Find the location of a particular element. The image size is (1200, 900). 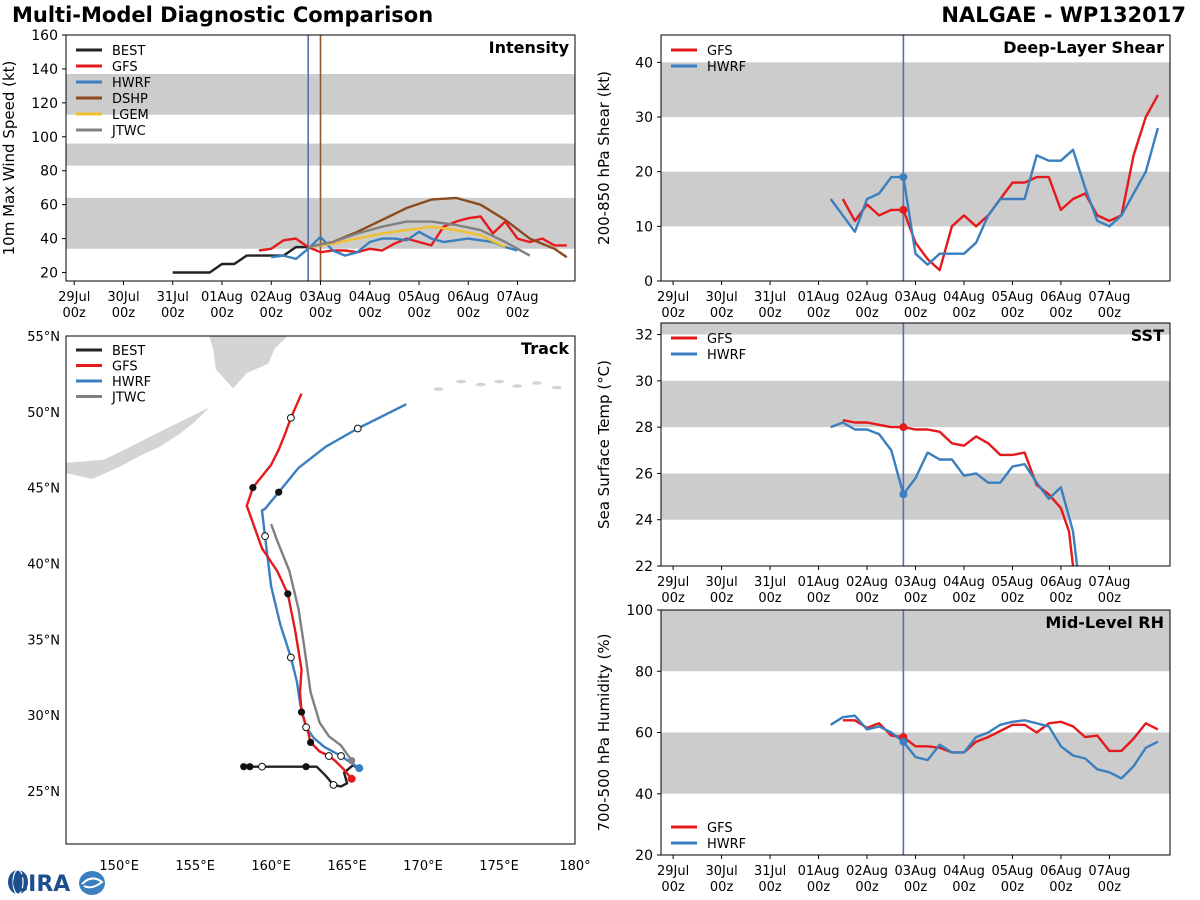

y-tick-label: 10 is located at coordinates (644, 227).